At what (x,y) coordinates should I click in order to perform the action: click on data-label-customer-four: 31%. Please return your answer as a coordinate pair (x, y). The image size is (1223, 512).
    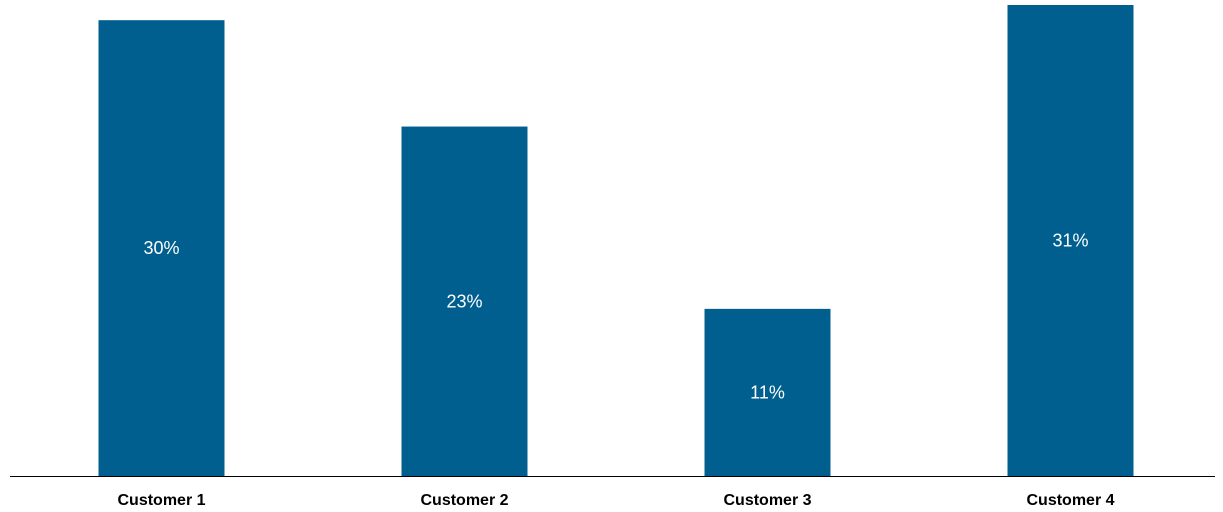
    Looking at the image, I should click on (1070, 241).